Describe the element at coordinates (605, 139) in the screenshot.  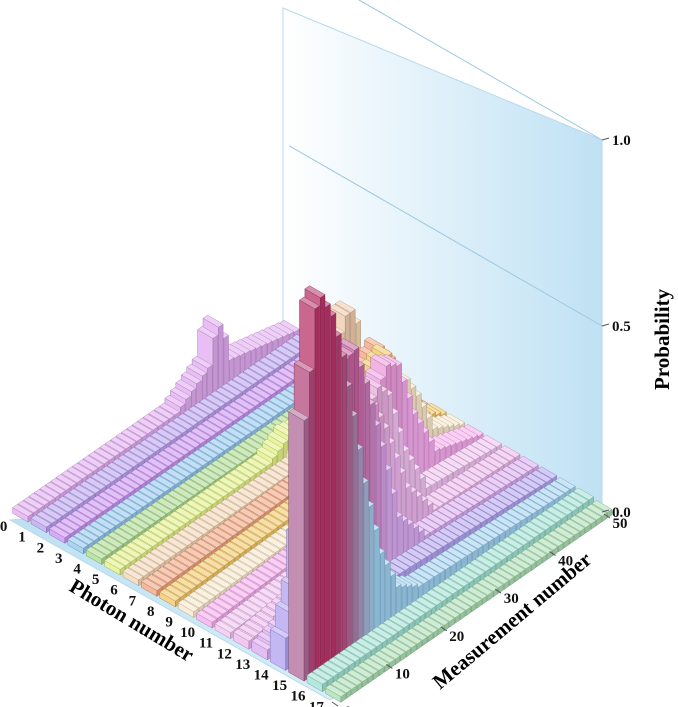
I see `probability-tick-mark` at that location.